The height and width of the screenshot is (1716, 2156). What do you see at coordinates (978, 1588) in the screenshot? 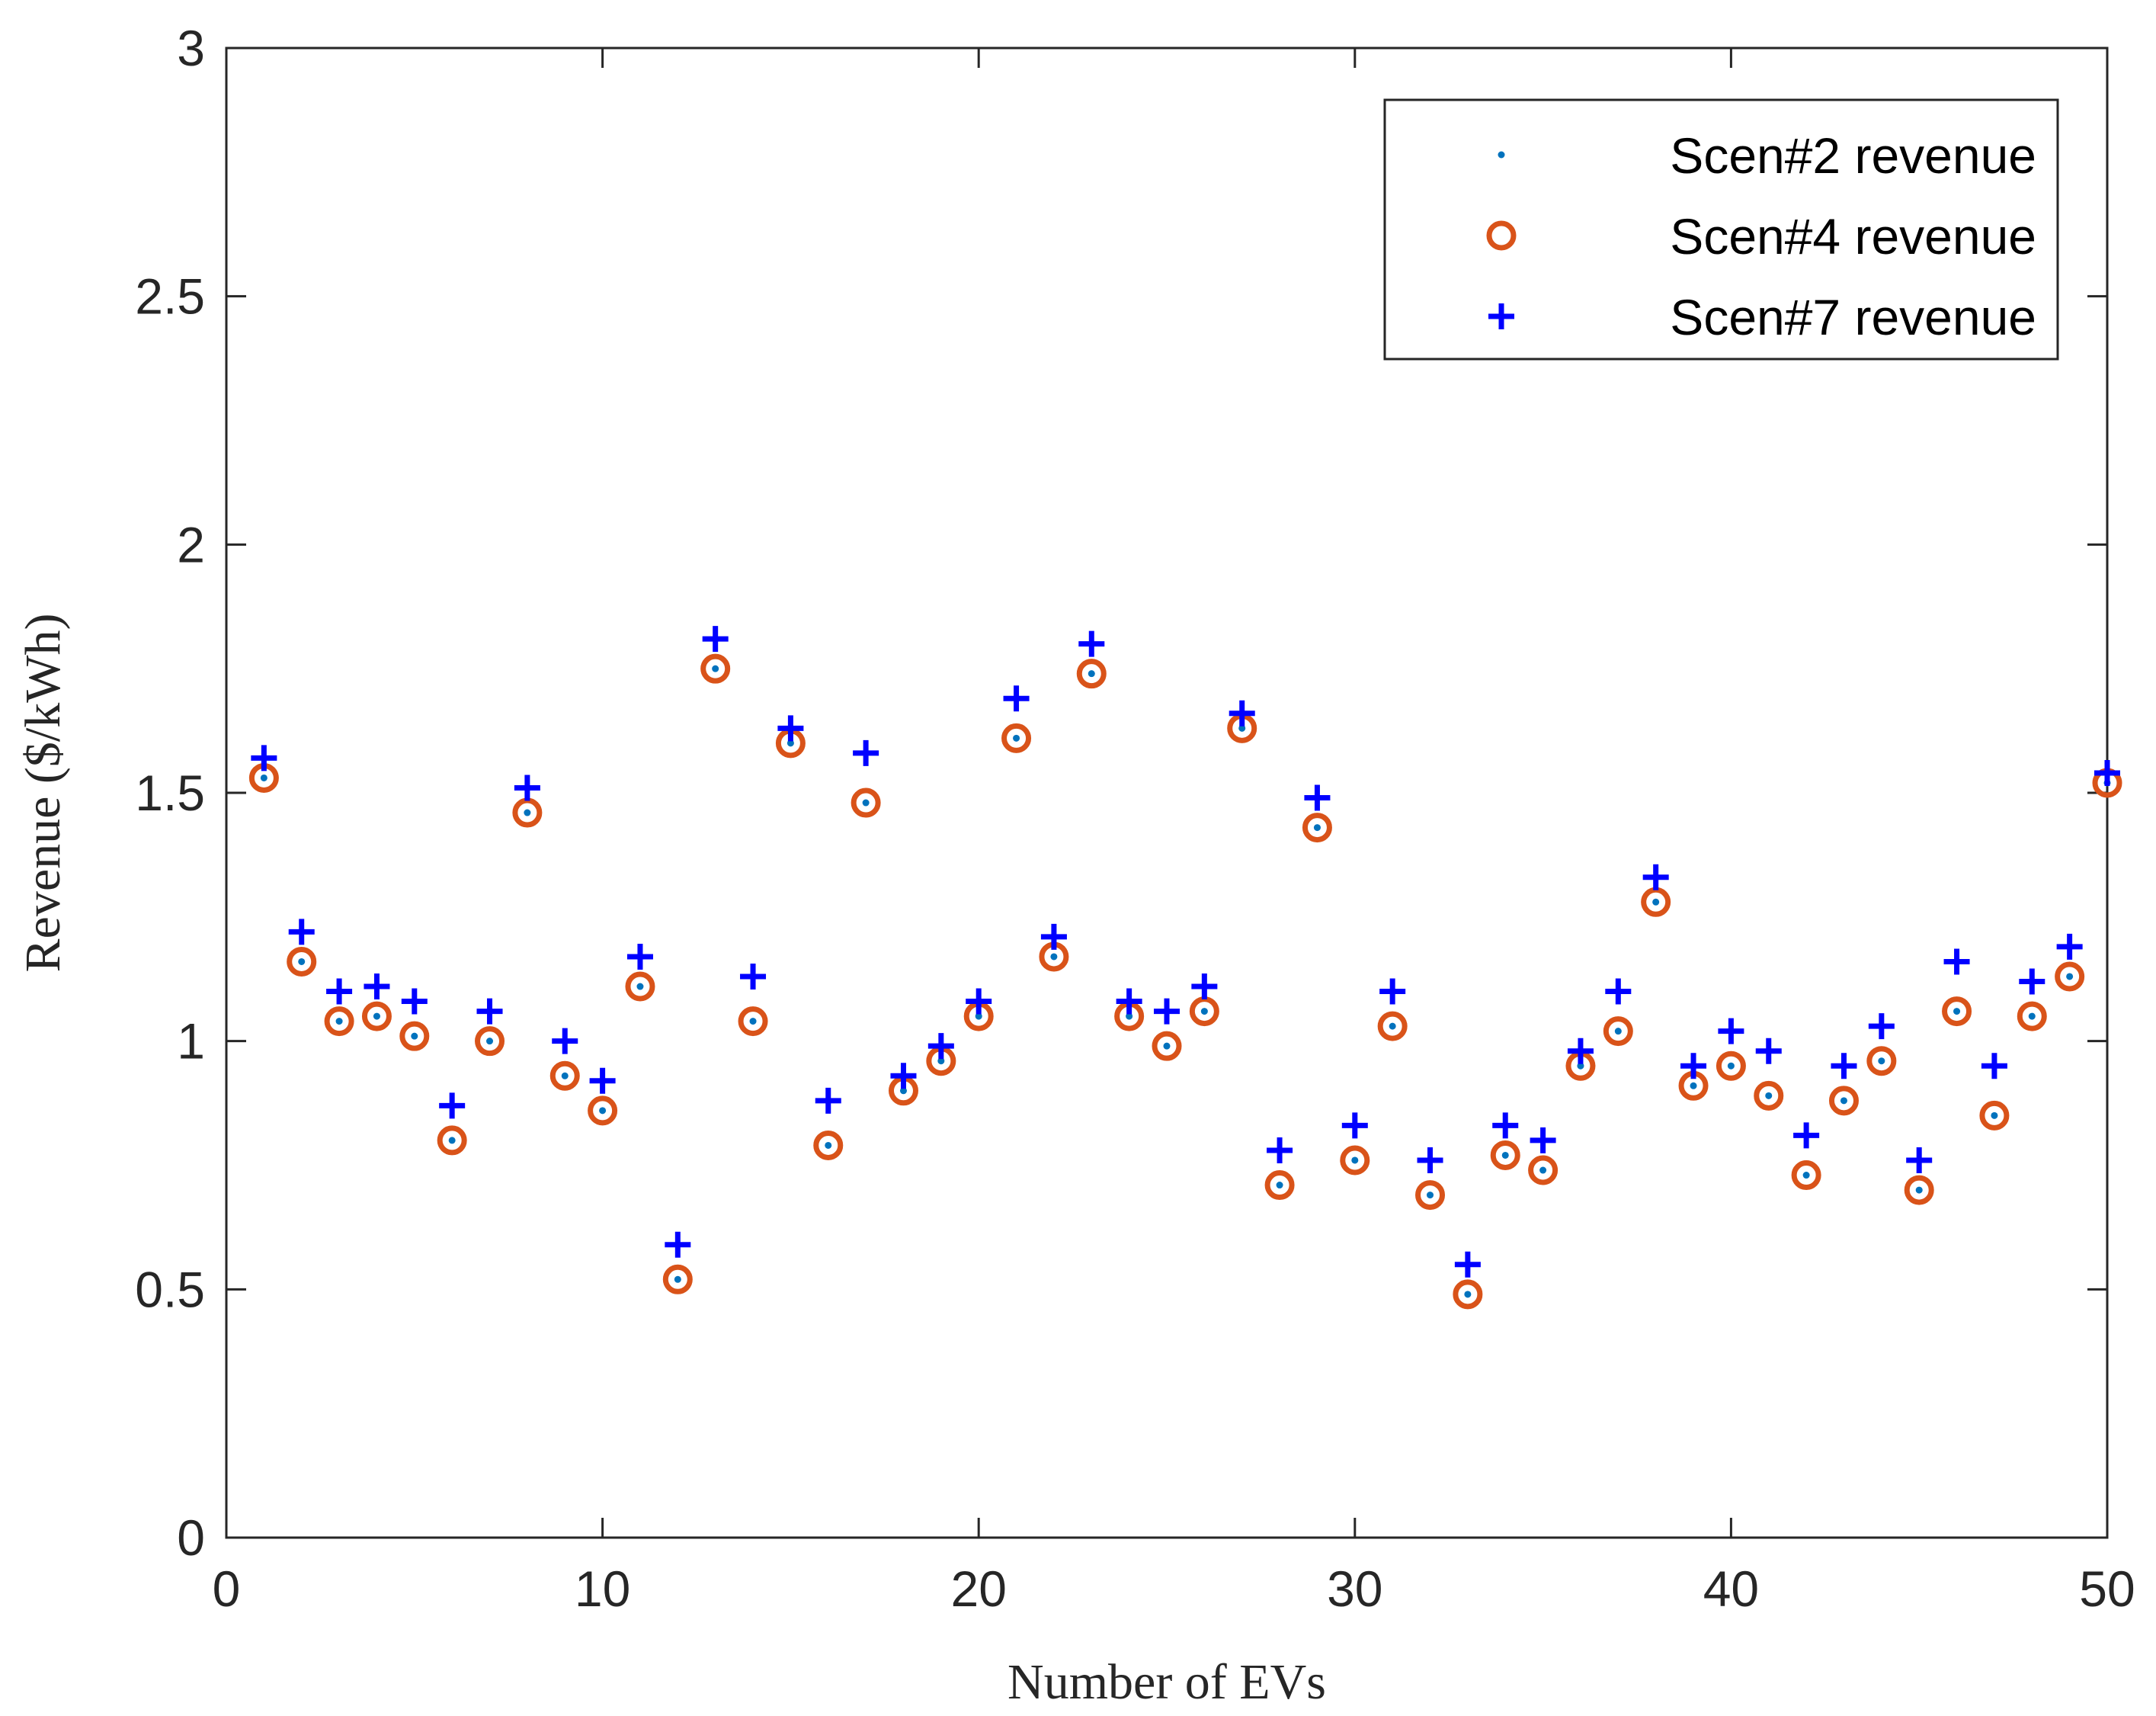
I see `x-tick-label: 20` at bounding box center [978, 1588].